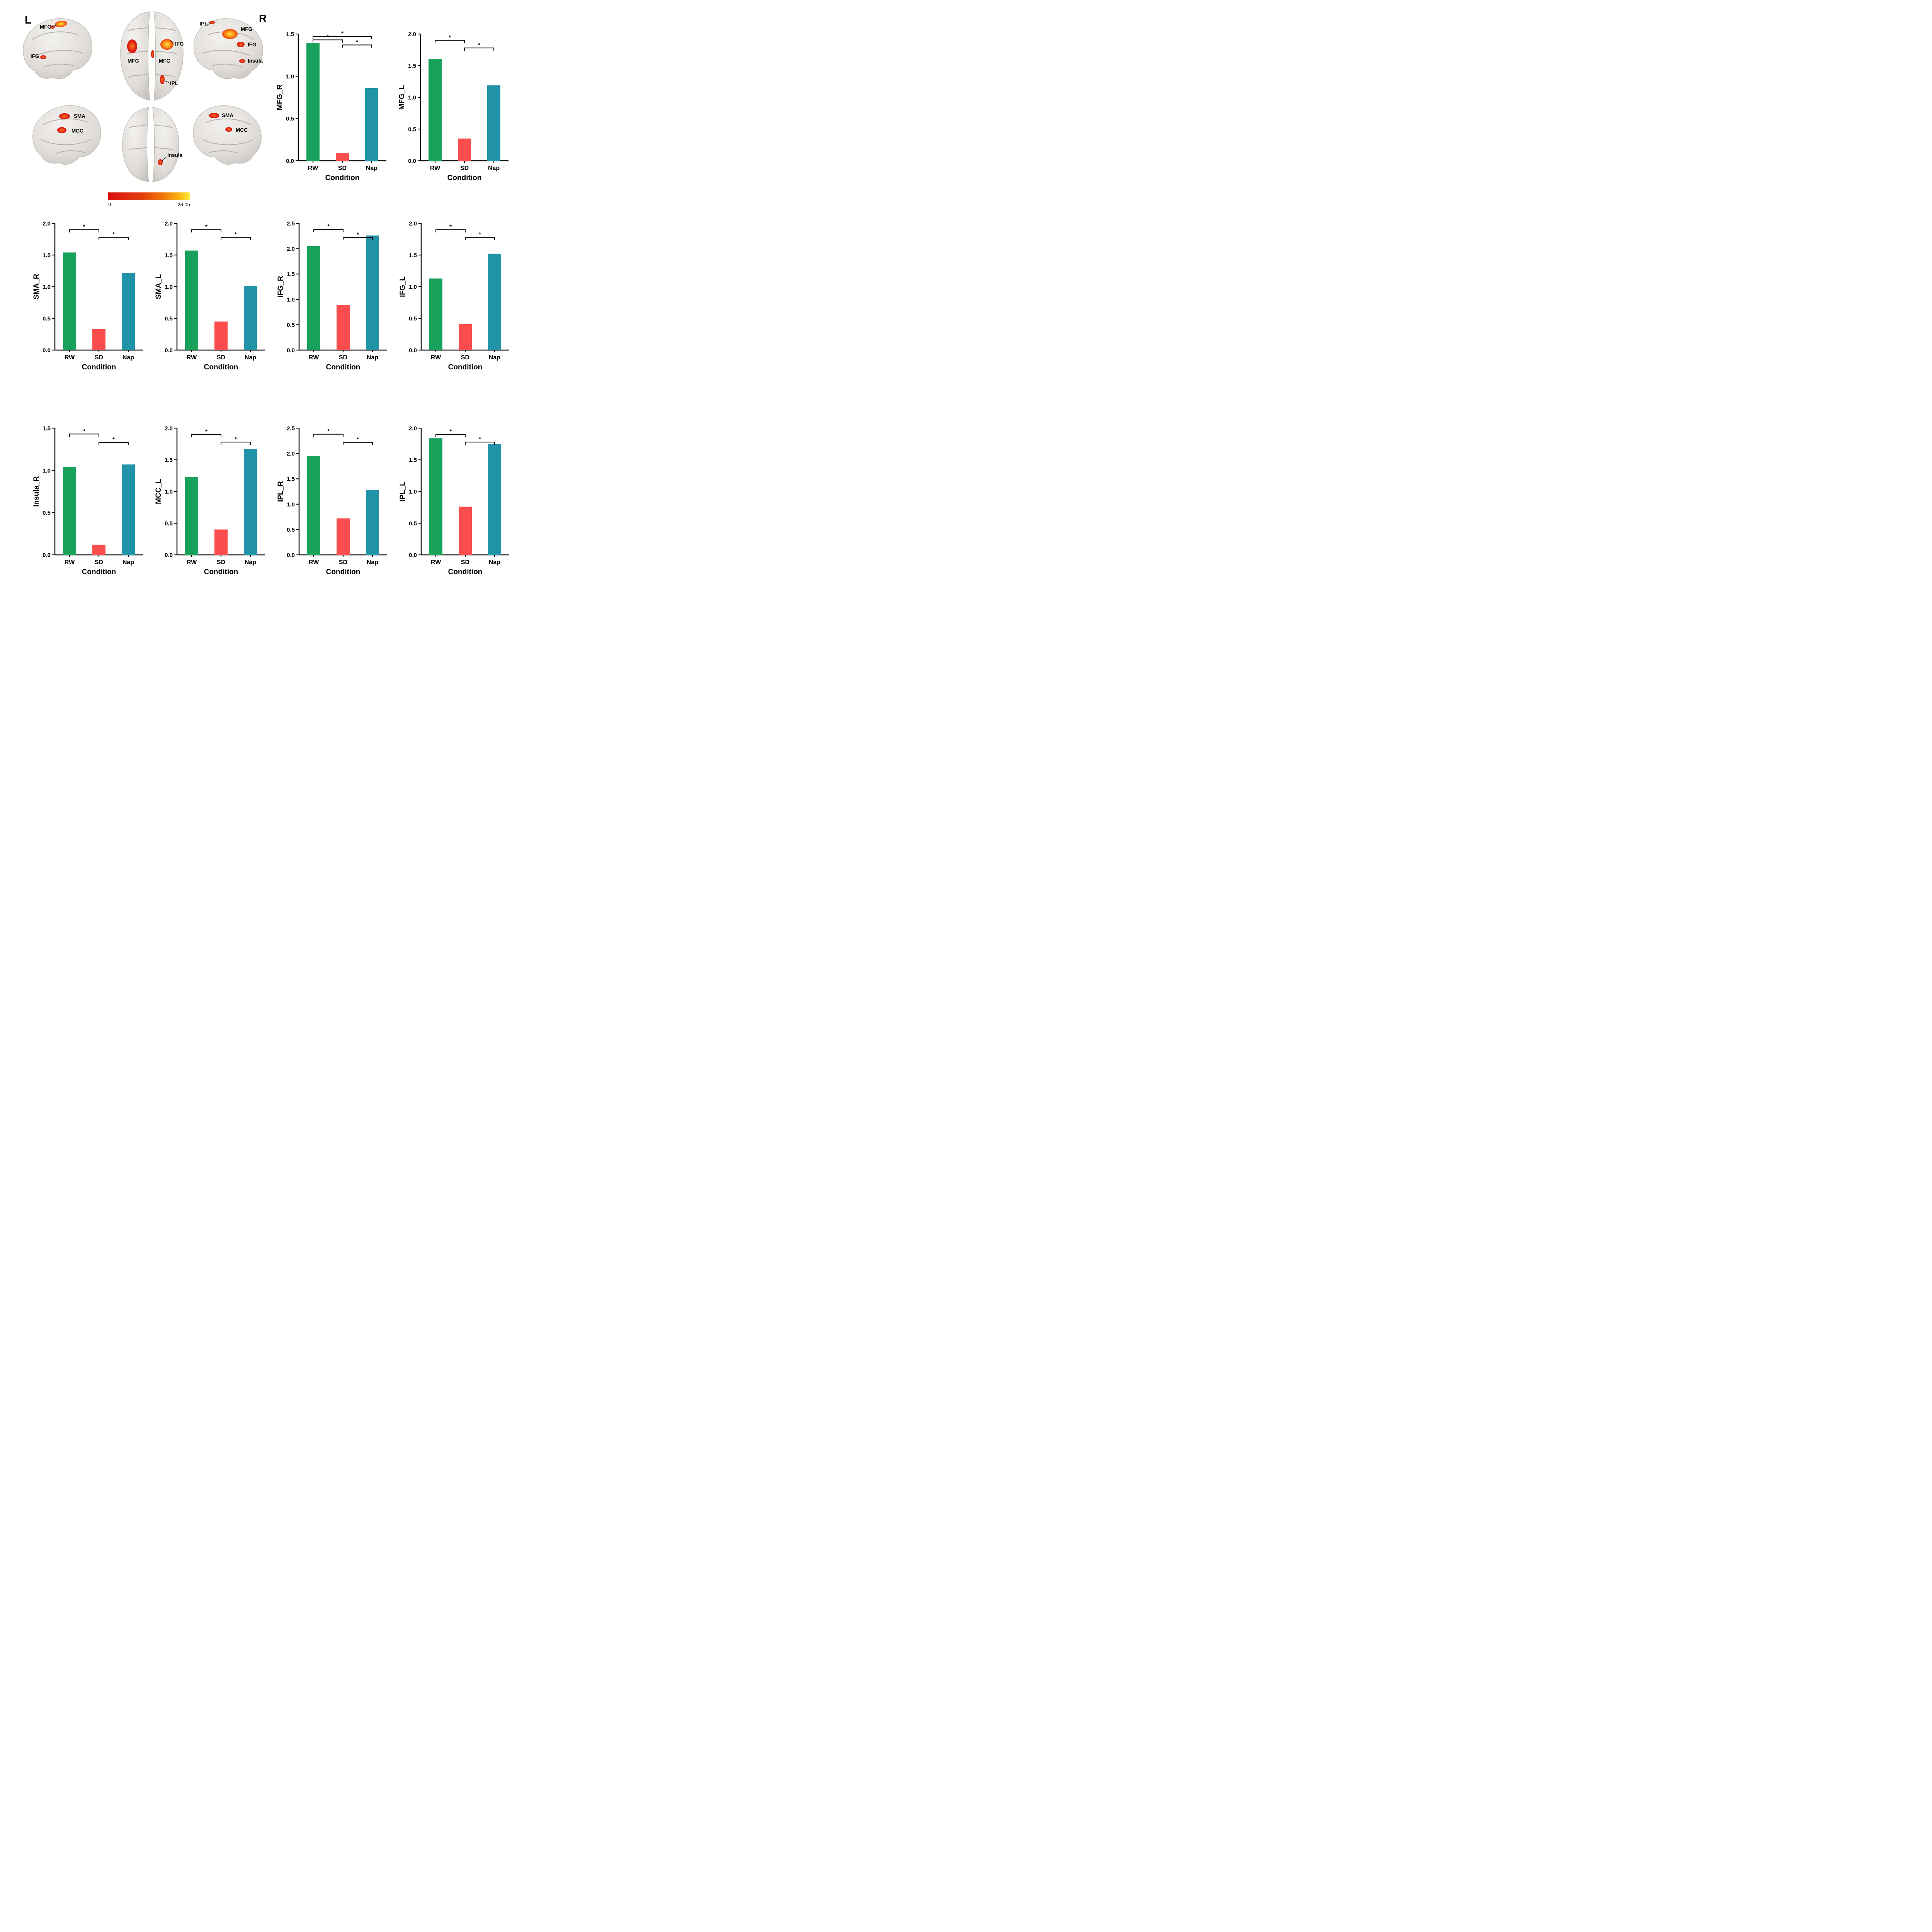 The image size is (1932, 1932). What do you see at coordinates (128, 510) in the screenshot?
I see `bar-Nap` at bounding box center [128, 510].